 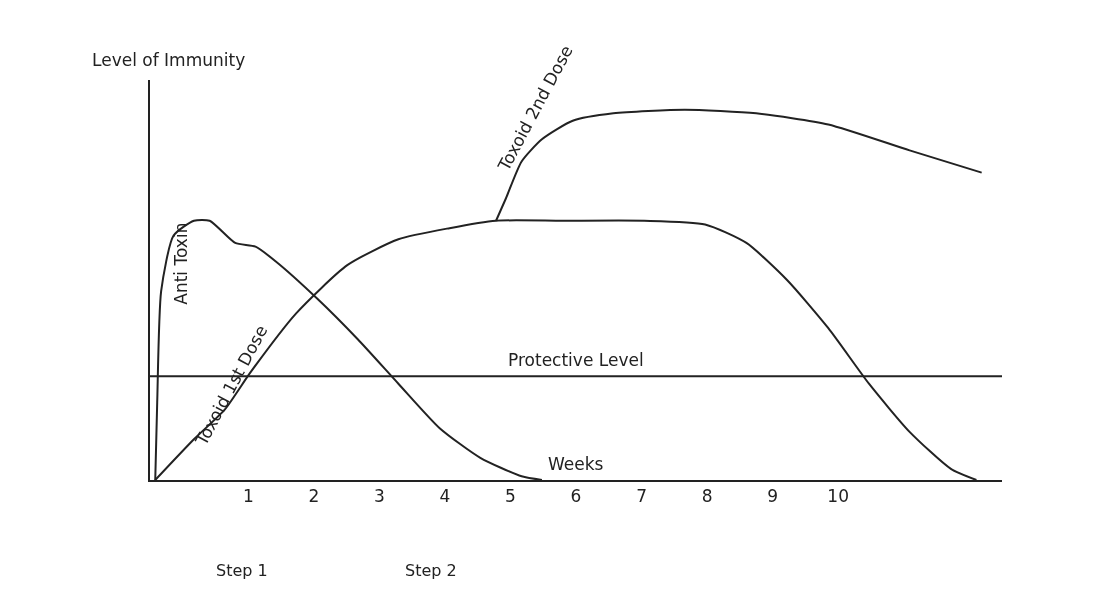 I want to click on x-tick-label: 7, so click(x=641, y=496).